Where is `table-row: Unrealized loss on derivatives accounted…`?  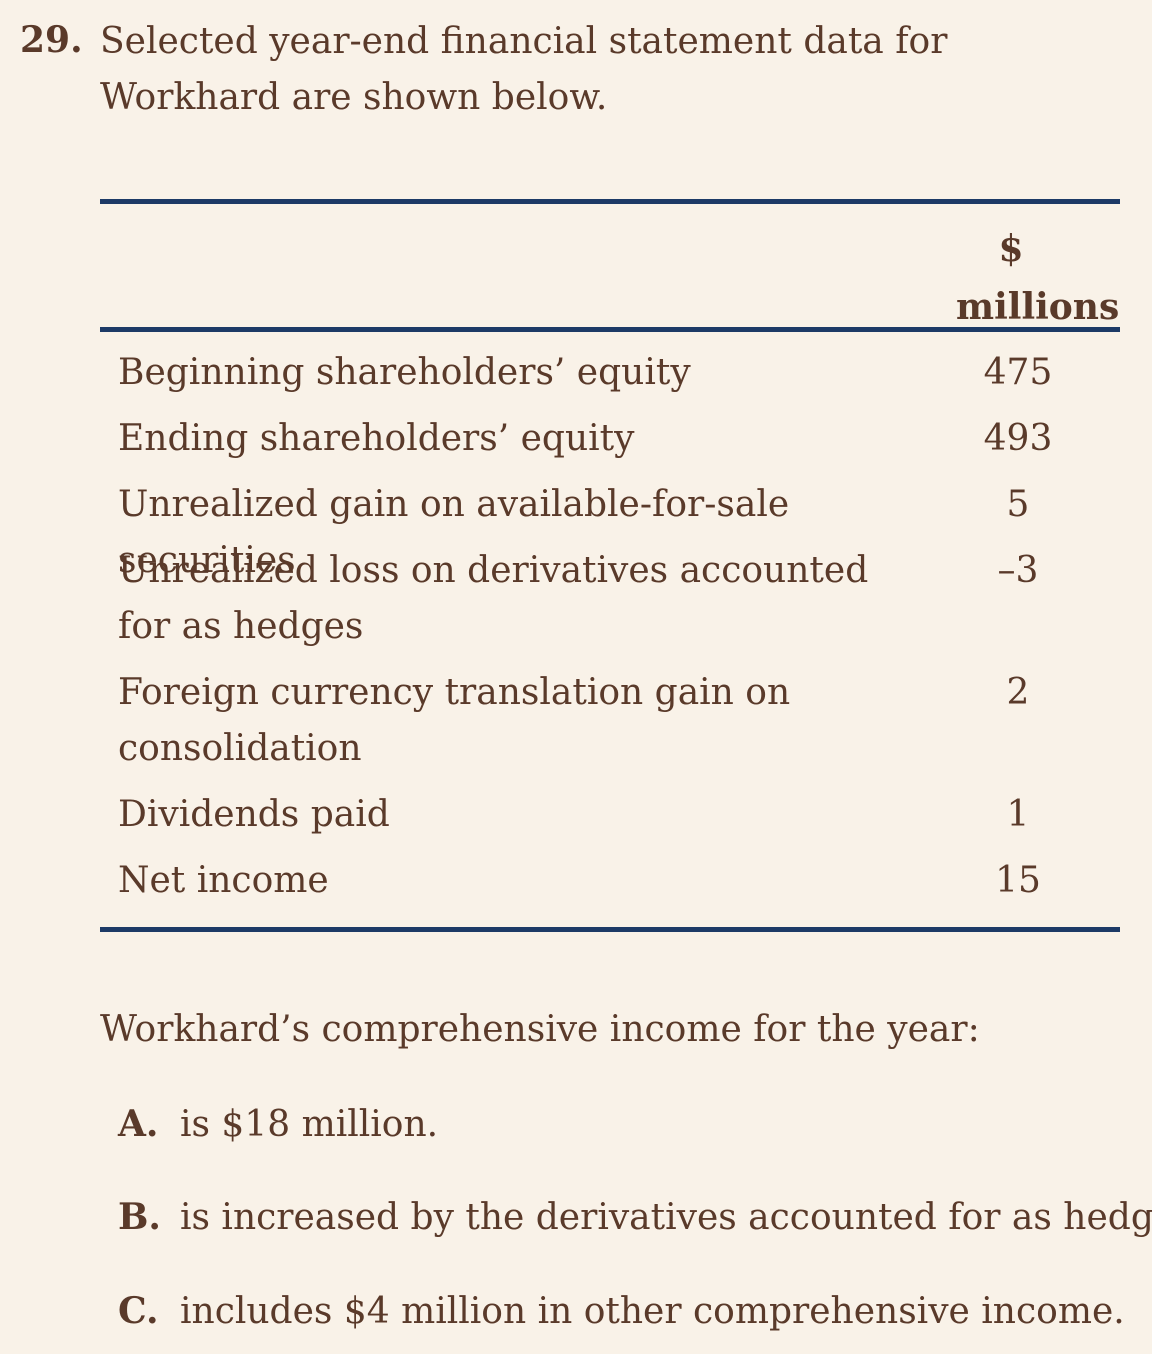
table-row: Unrealized loss on derivatives accounted… is located at coordinates (610, 604).